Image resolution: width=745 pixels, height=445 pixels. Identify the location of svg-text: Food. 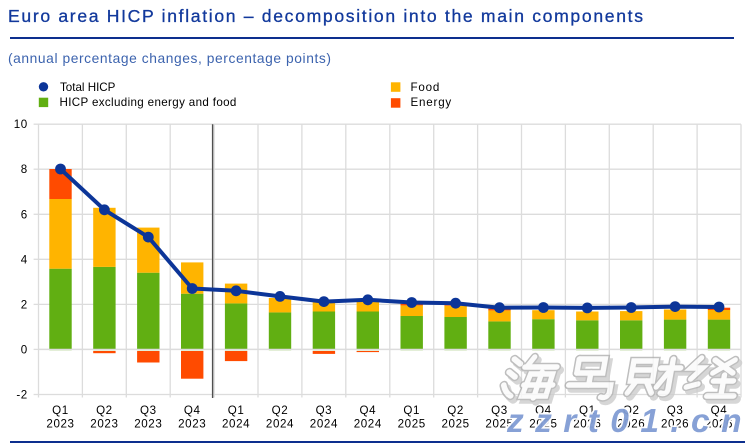
(426, 87).